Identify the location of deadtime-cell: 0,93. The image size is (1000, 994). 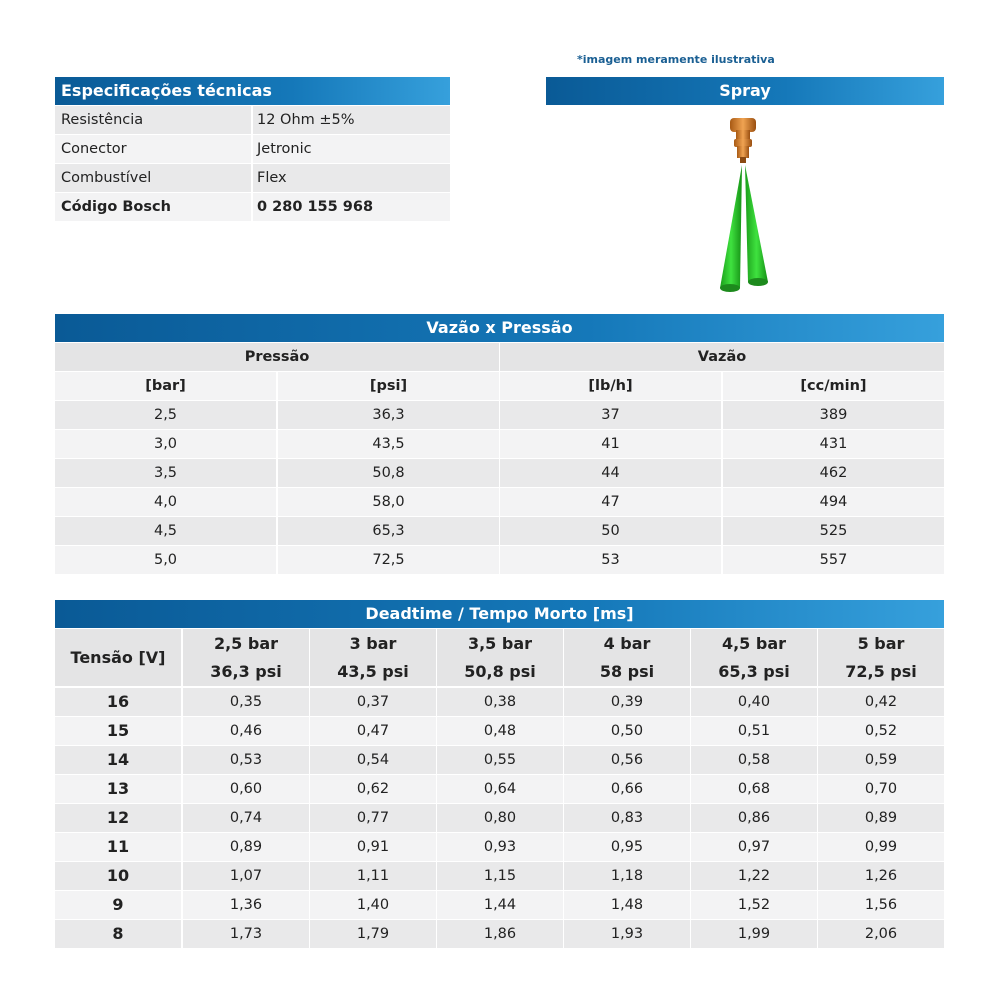
(500, 847).